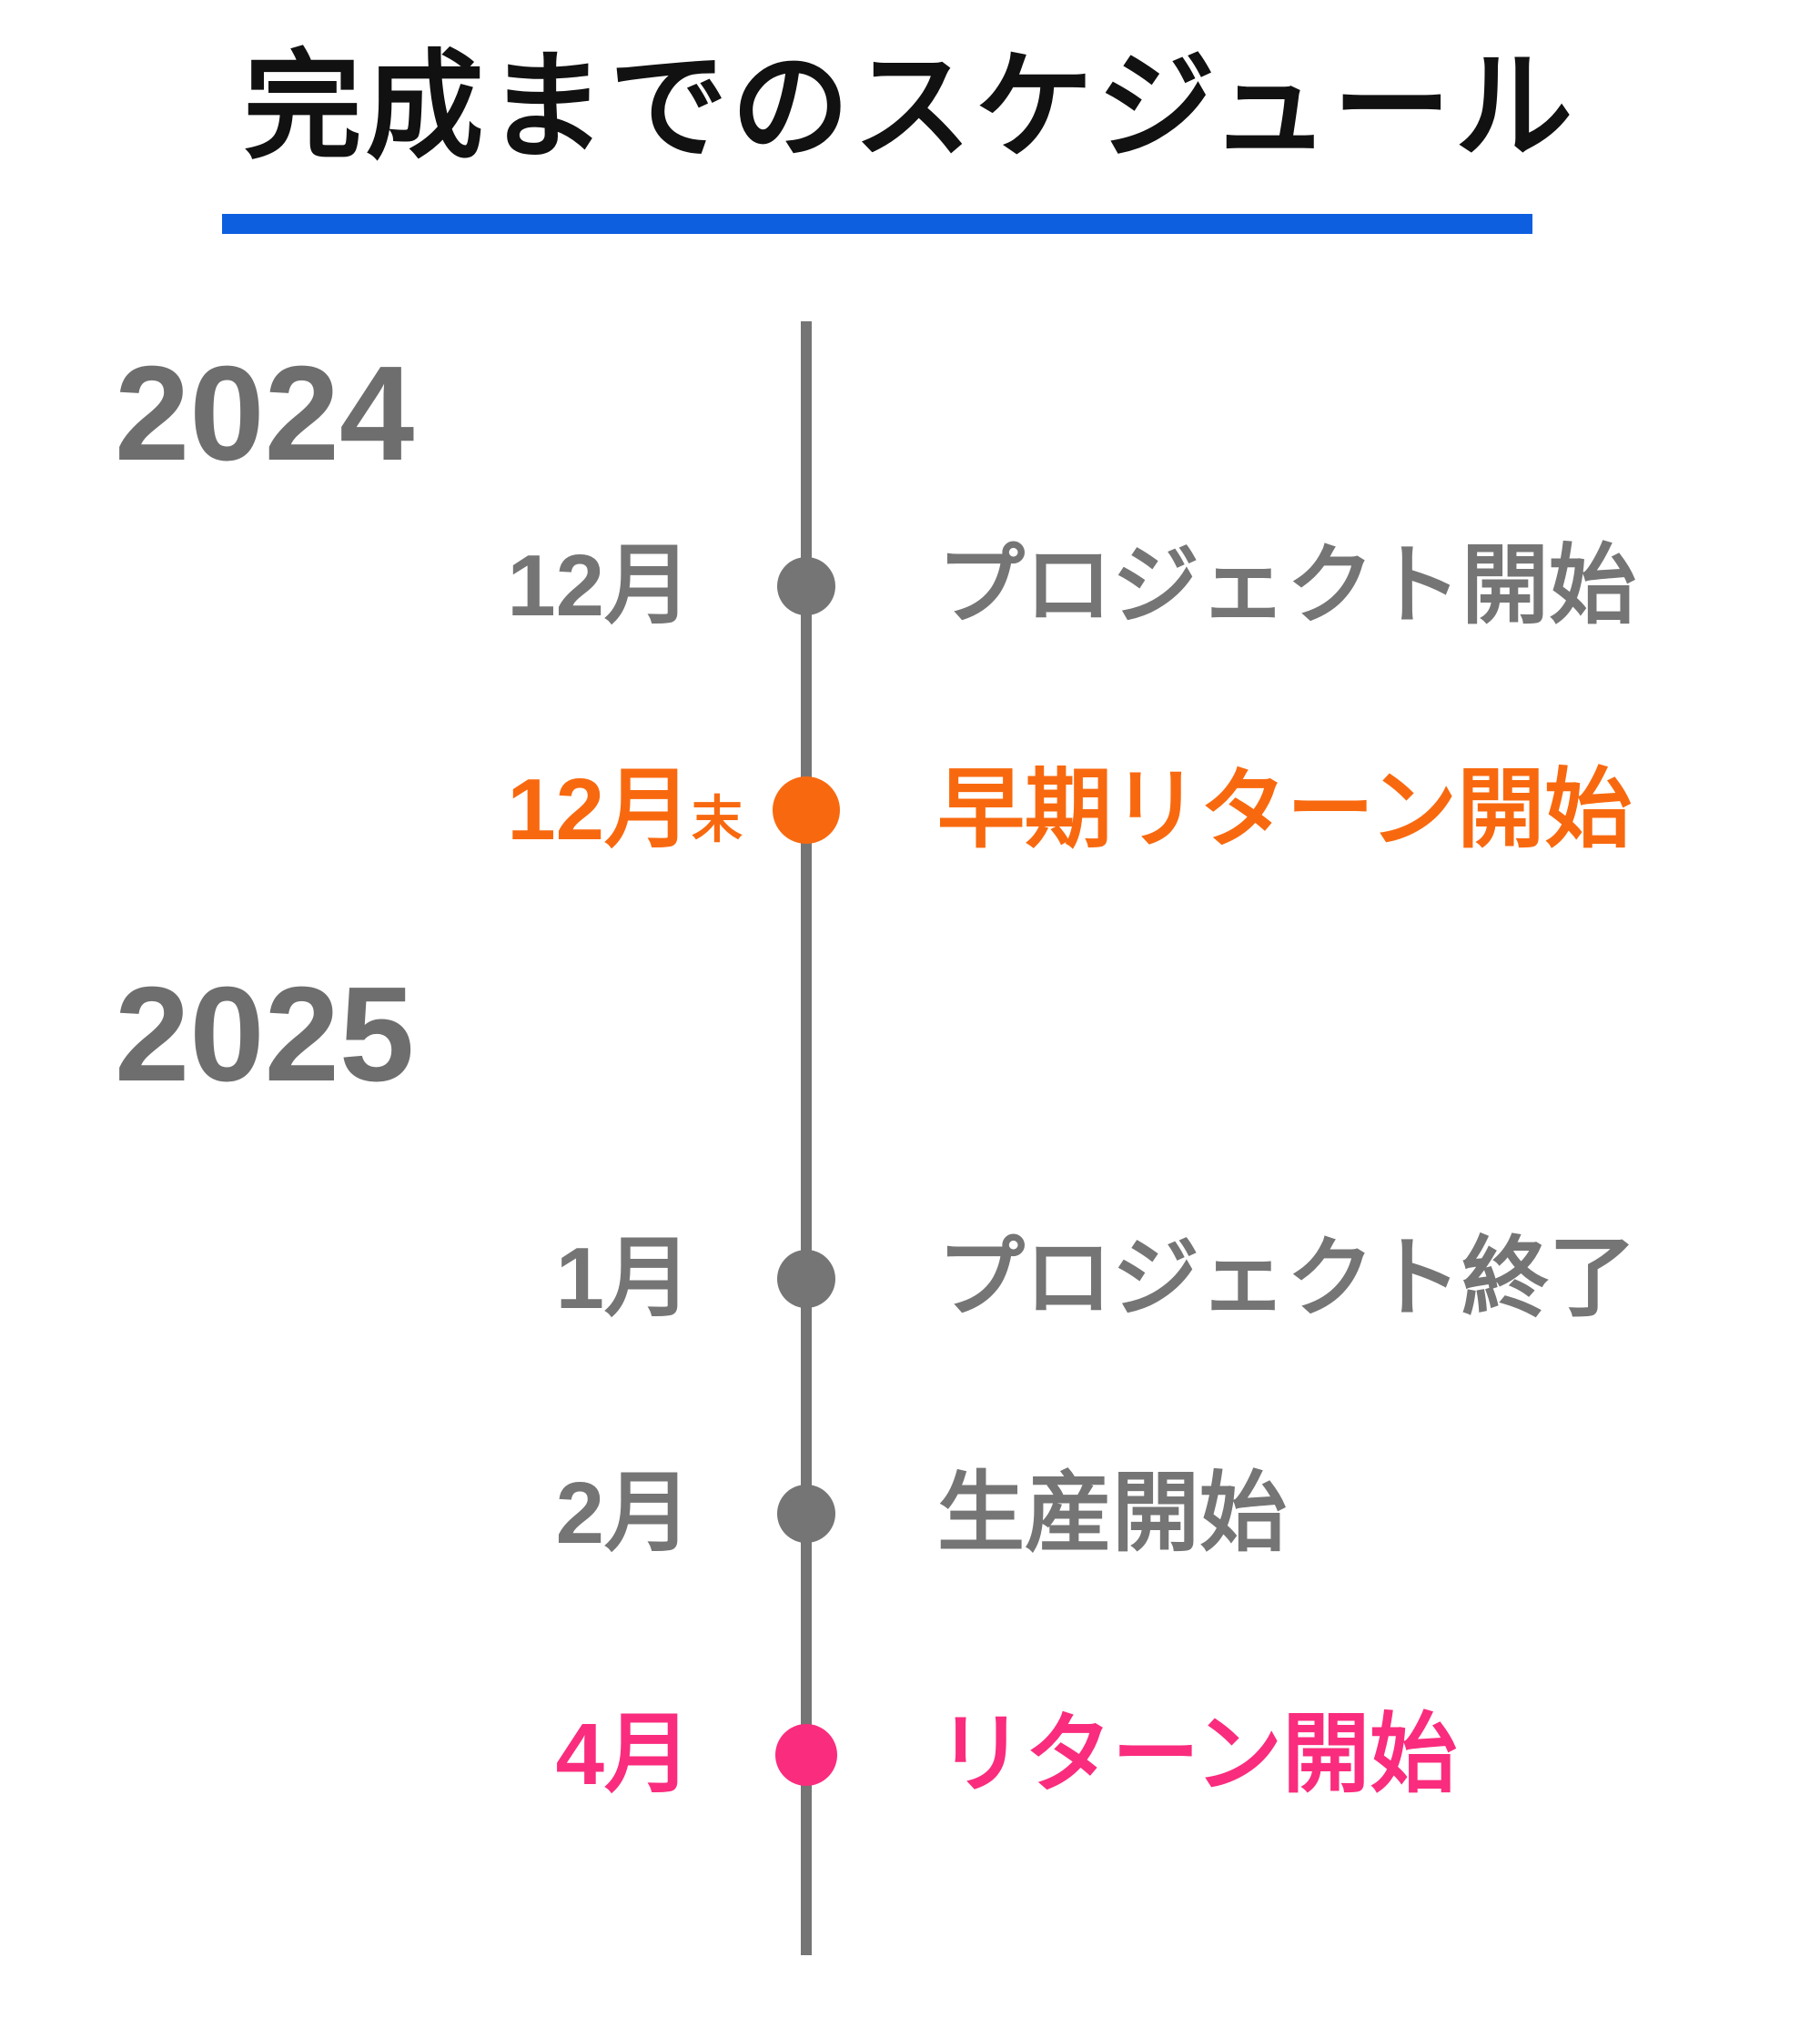 The height and width of the screenshot is (2018, 1820). What do you see at coordinates (718, 819) in the screenshot?
I see `month-suffix: 末` at bounding box center [718, 819].